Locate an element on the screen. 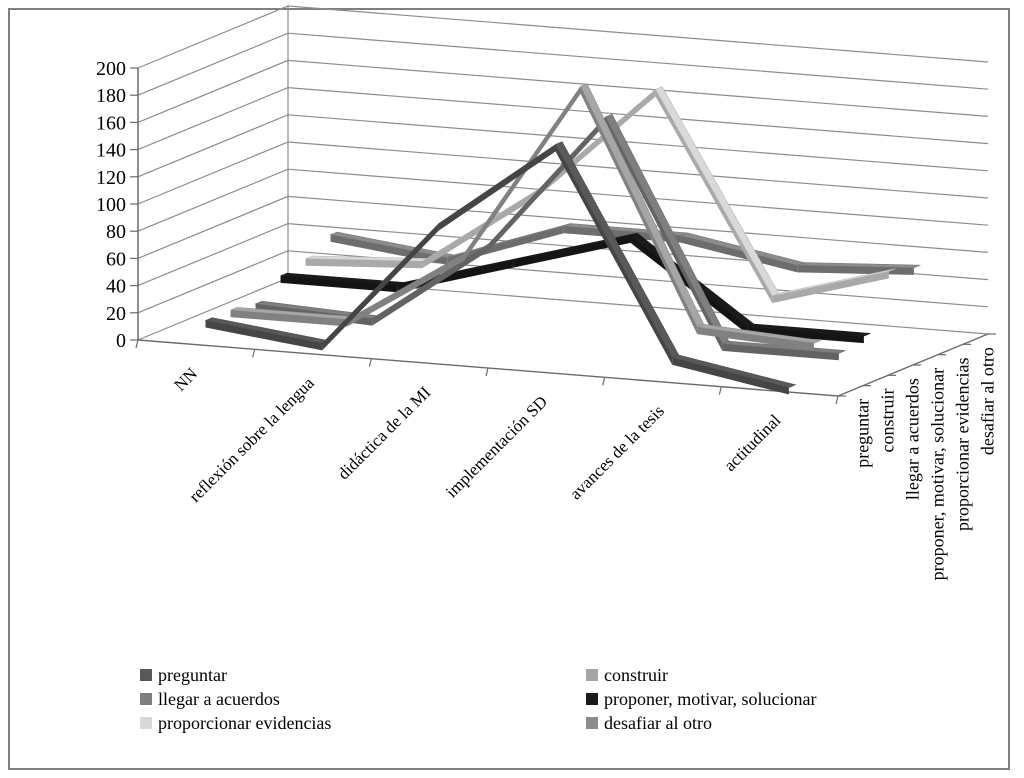 Image resolution: width=1024 pixels, height=778 pixels. y-tick-label: 160 is located at coordinates (111, 123).